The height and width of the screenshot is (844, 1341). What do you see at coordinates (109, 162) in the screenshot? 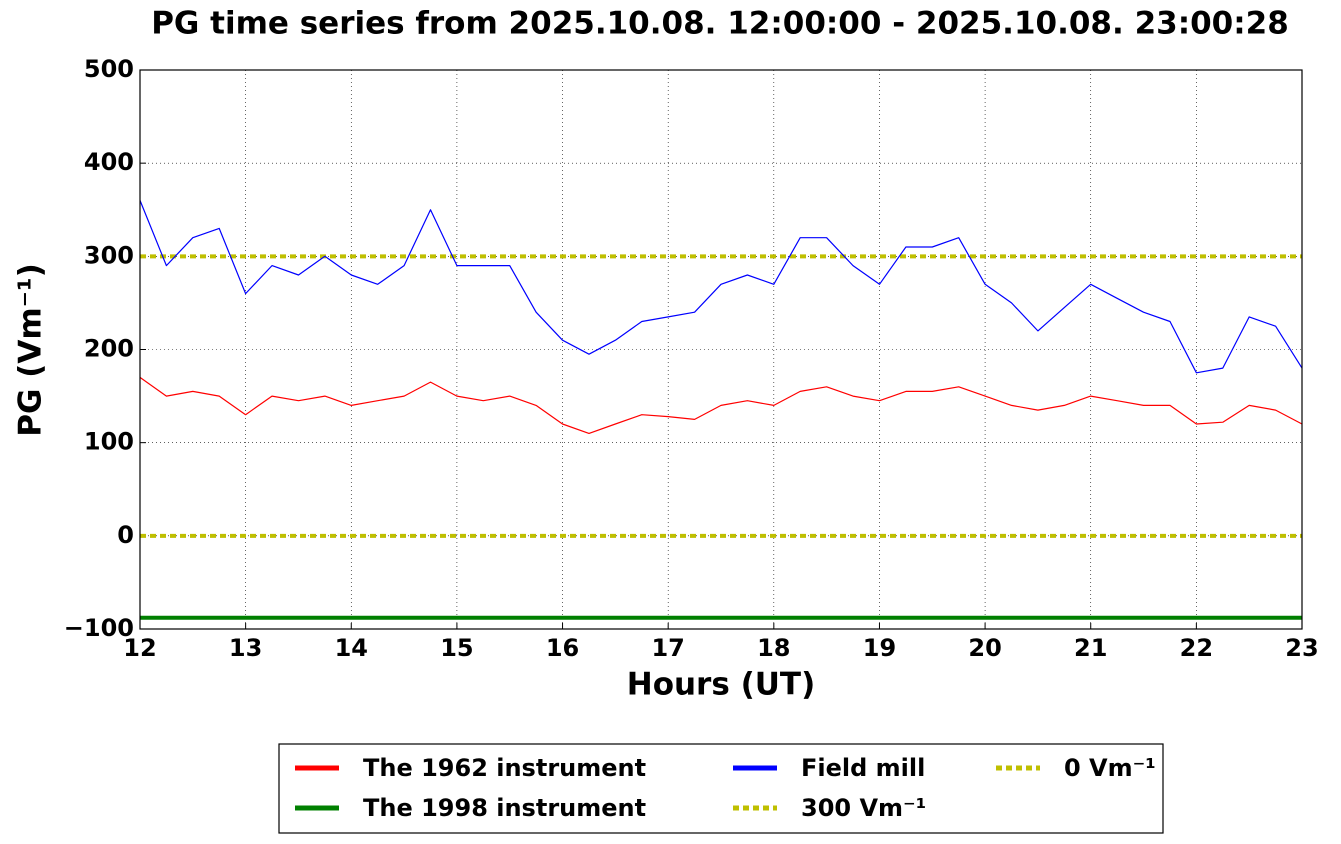
I see `y-tick-label: 400` at bounding box center [109, 162].